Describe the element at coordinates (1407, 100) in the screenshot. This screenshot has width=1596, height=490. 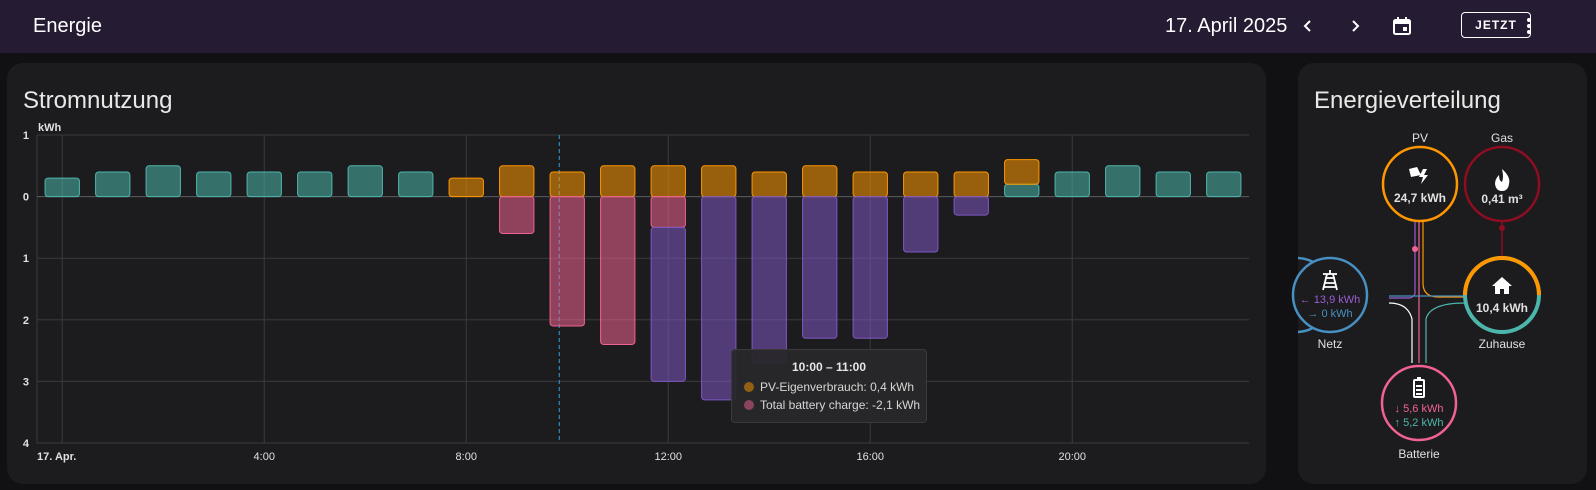
I see `card-title: Energieverteilung` at that location.